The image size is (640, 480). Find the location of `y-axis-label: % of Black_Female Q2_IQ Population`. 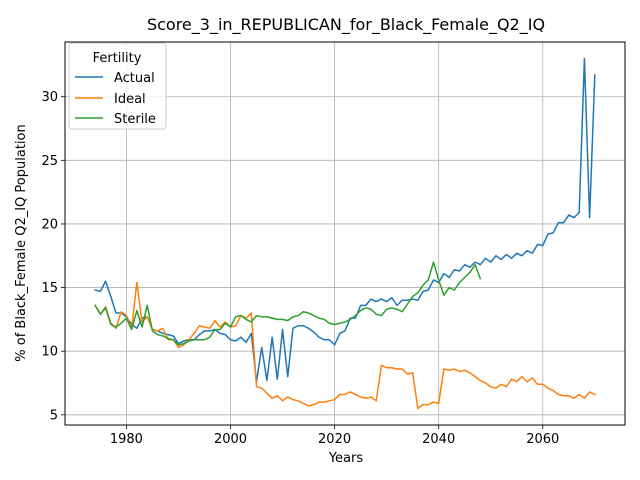

y-axis-label: % of Black_Female Q2_IQ Population is located at coordinates (21, 242).